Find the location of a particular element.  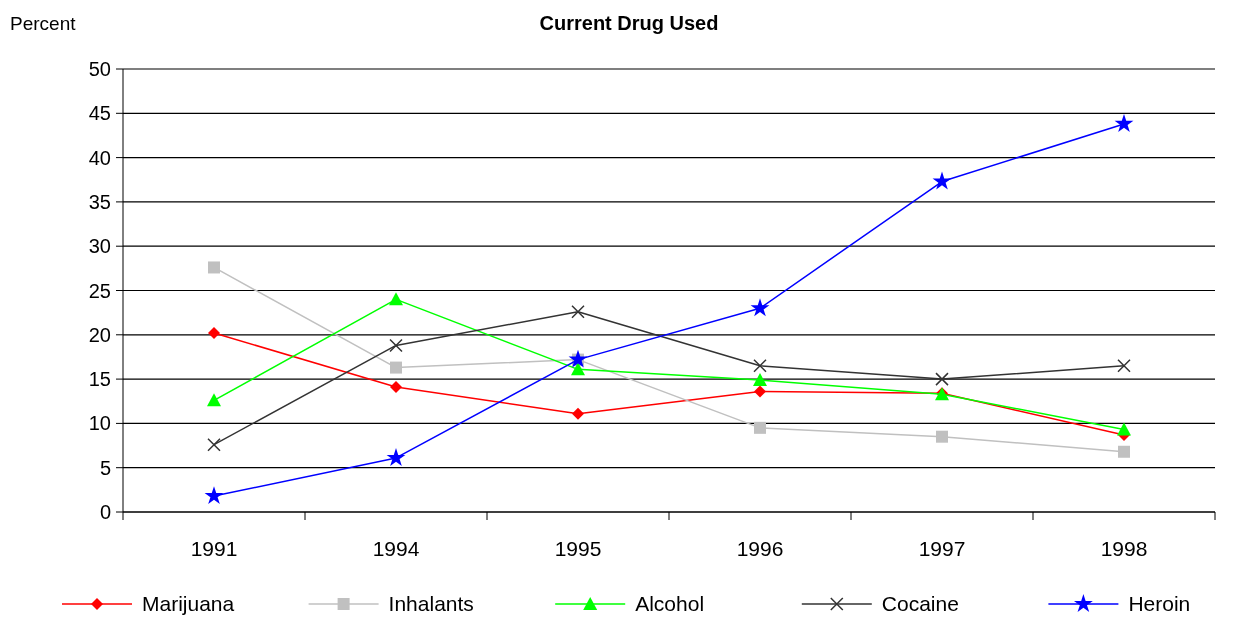

y-tick-label: 50 is located at coordinates (99, 69).